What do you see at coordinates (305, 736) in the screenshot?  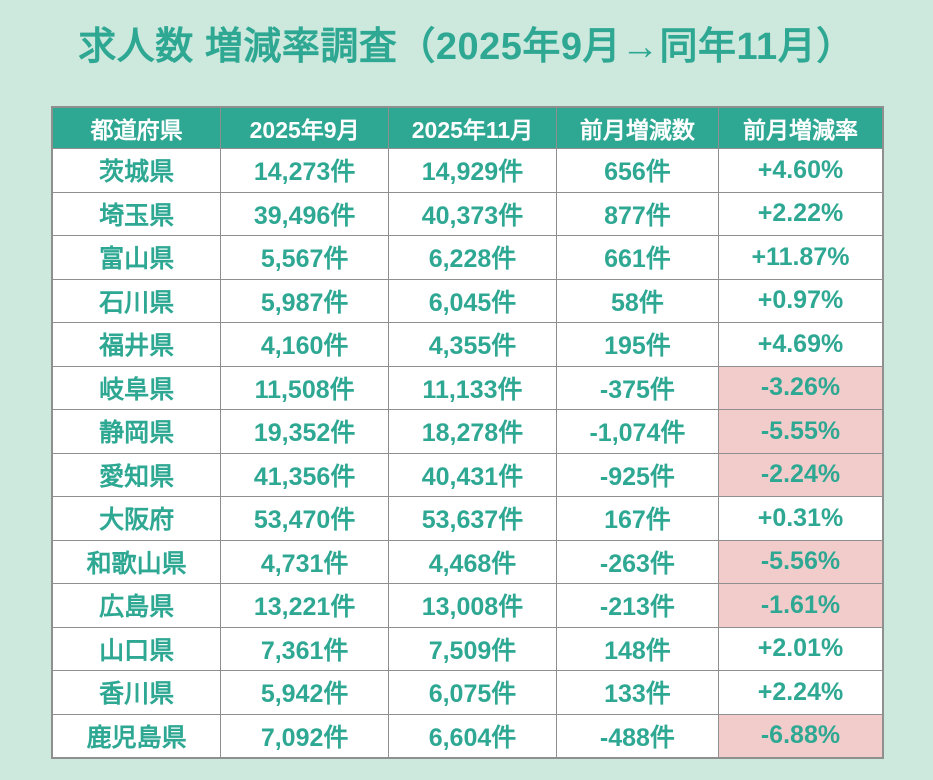 I see `sep-2025-count-cell: 7,092件` at bounding box center [305, 736].